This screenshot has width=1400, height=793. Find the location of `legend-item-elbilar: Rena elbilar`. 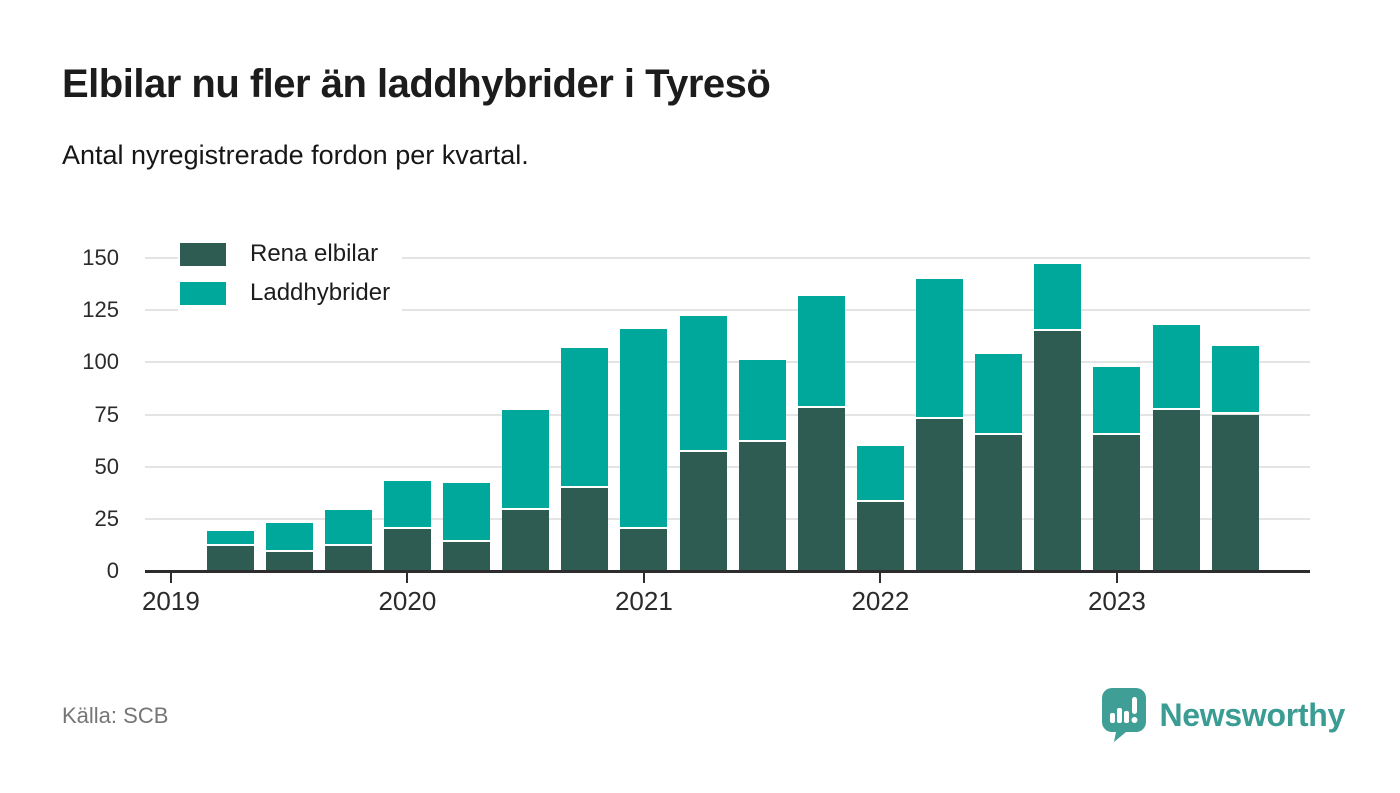

legend-item-elbilar: Rena elbilar is located at coordinates (285, 254).